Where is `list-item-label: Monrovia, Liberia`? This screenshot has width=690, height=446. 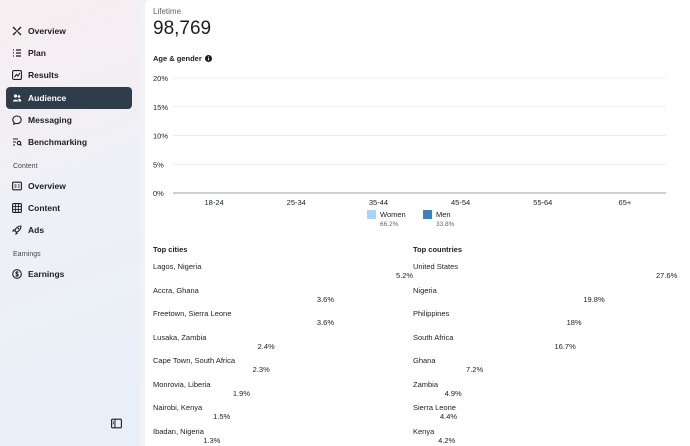 list-item-label: Monrovia, Liberia is located at coordinates (182, 384).